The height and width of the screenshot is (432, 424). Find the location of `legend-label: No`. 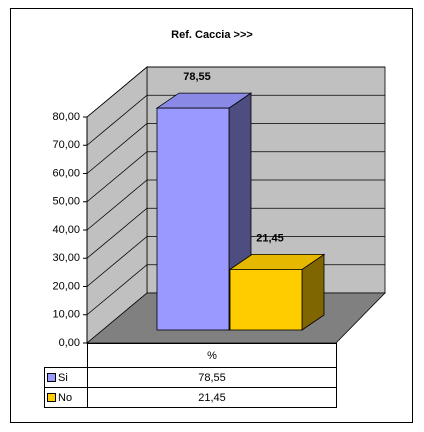

legend-label: No is located at coordinates (65, 398).